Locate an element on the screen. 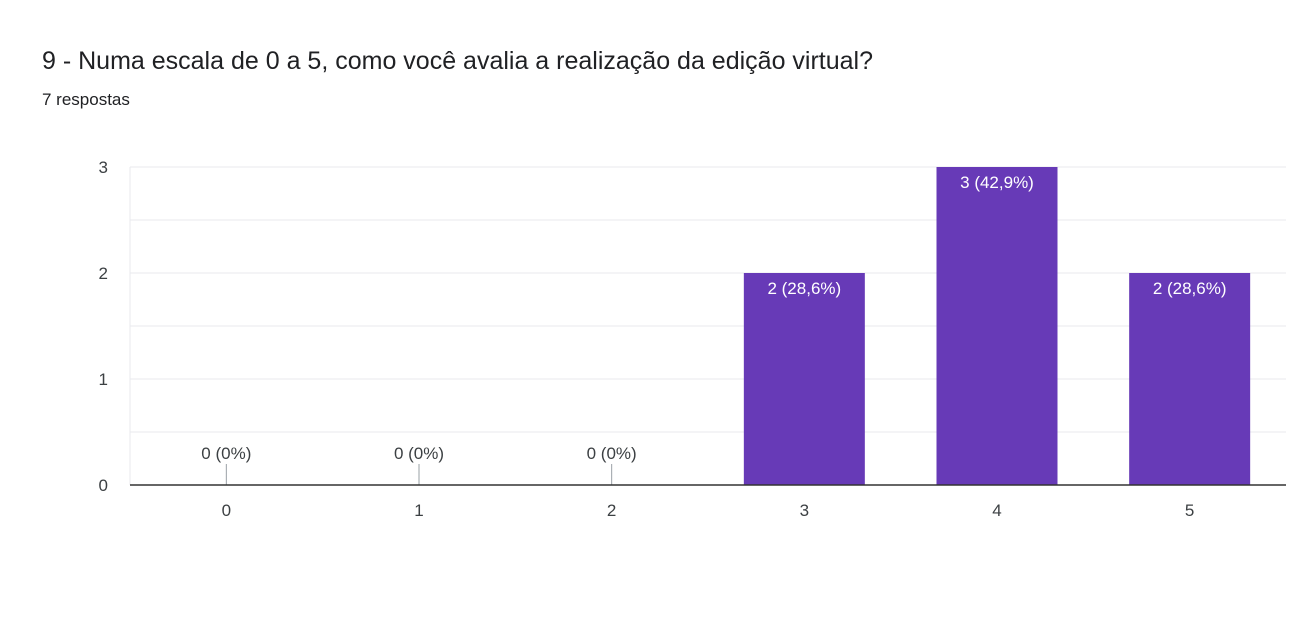  response-count: 7 respostas is located at coordinates (86, 99).